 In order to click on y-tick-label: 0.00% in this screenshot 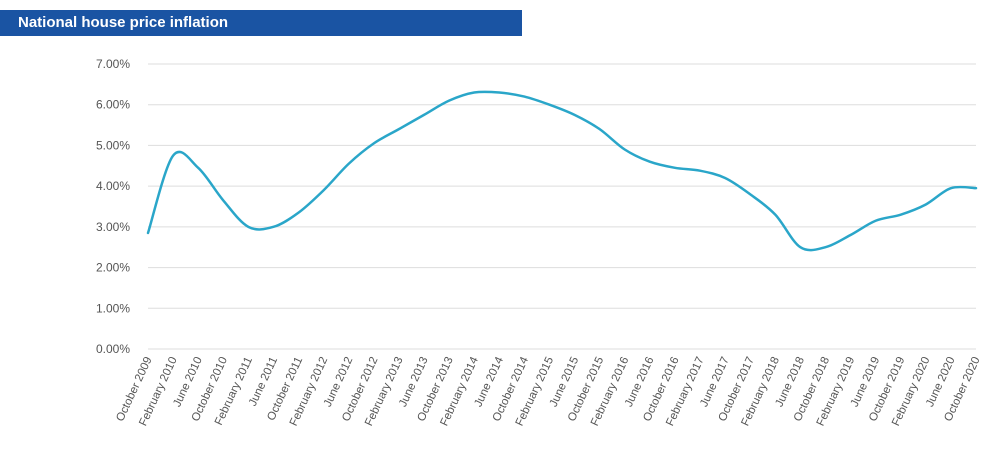, I will do `click(113, 349)`.